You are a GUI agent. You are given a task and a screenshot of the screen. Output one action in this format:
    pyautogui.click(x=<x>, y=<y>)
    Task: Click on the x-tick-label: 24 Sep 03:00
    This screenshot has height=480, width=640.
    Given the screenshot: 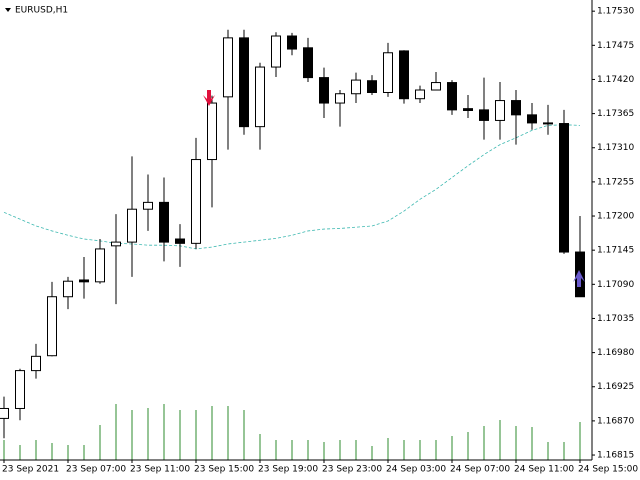 What is the action you would take?
    pyautogui.click(x=416, y=470)
    